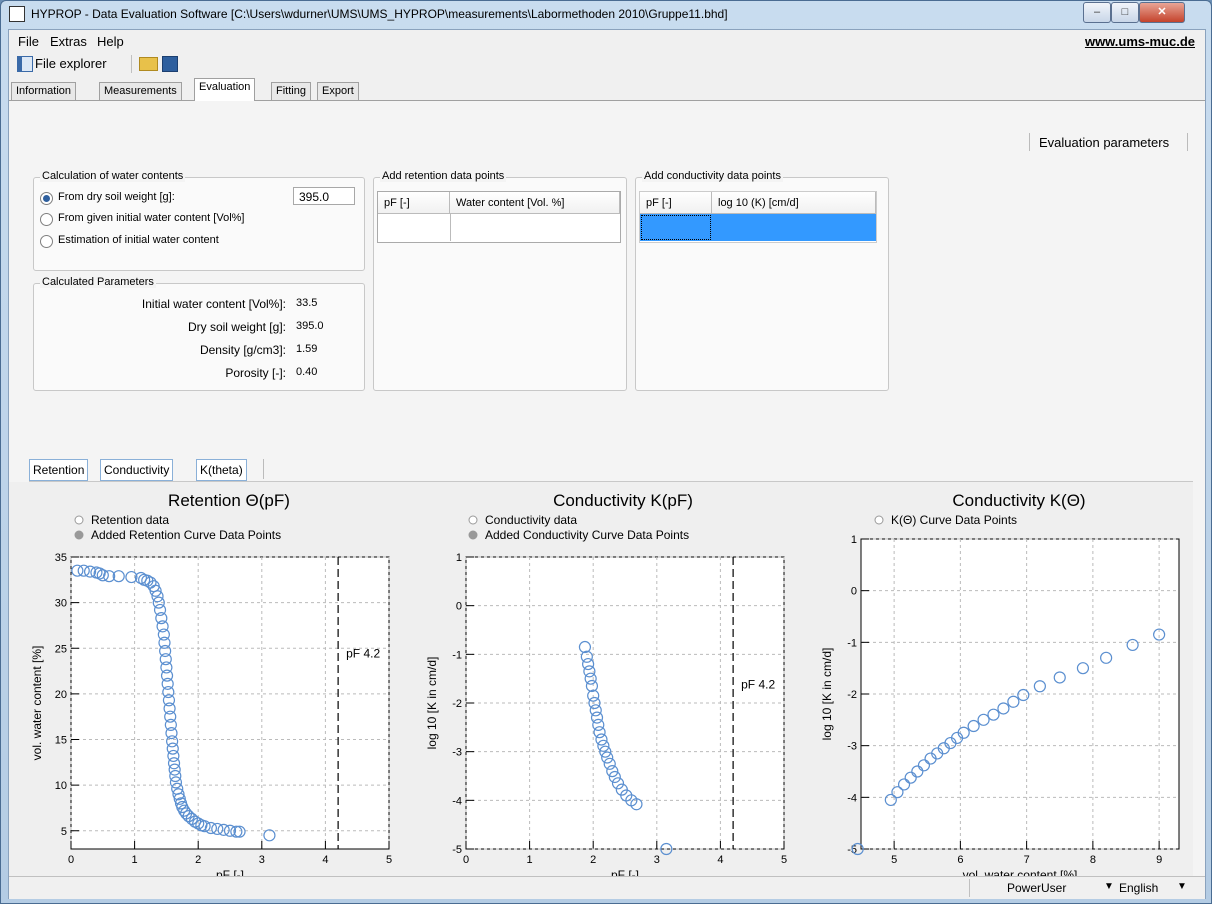 The height and width of the screenshot is (904, 1212). I want to click on maximize-button: □, so click(1125, 12).